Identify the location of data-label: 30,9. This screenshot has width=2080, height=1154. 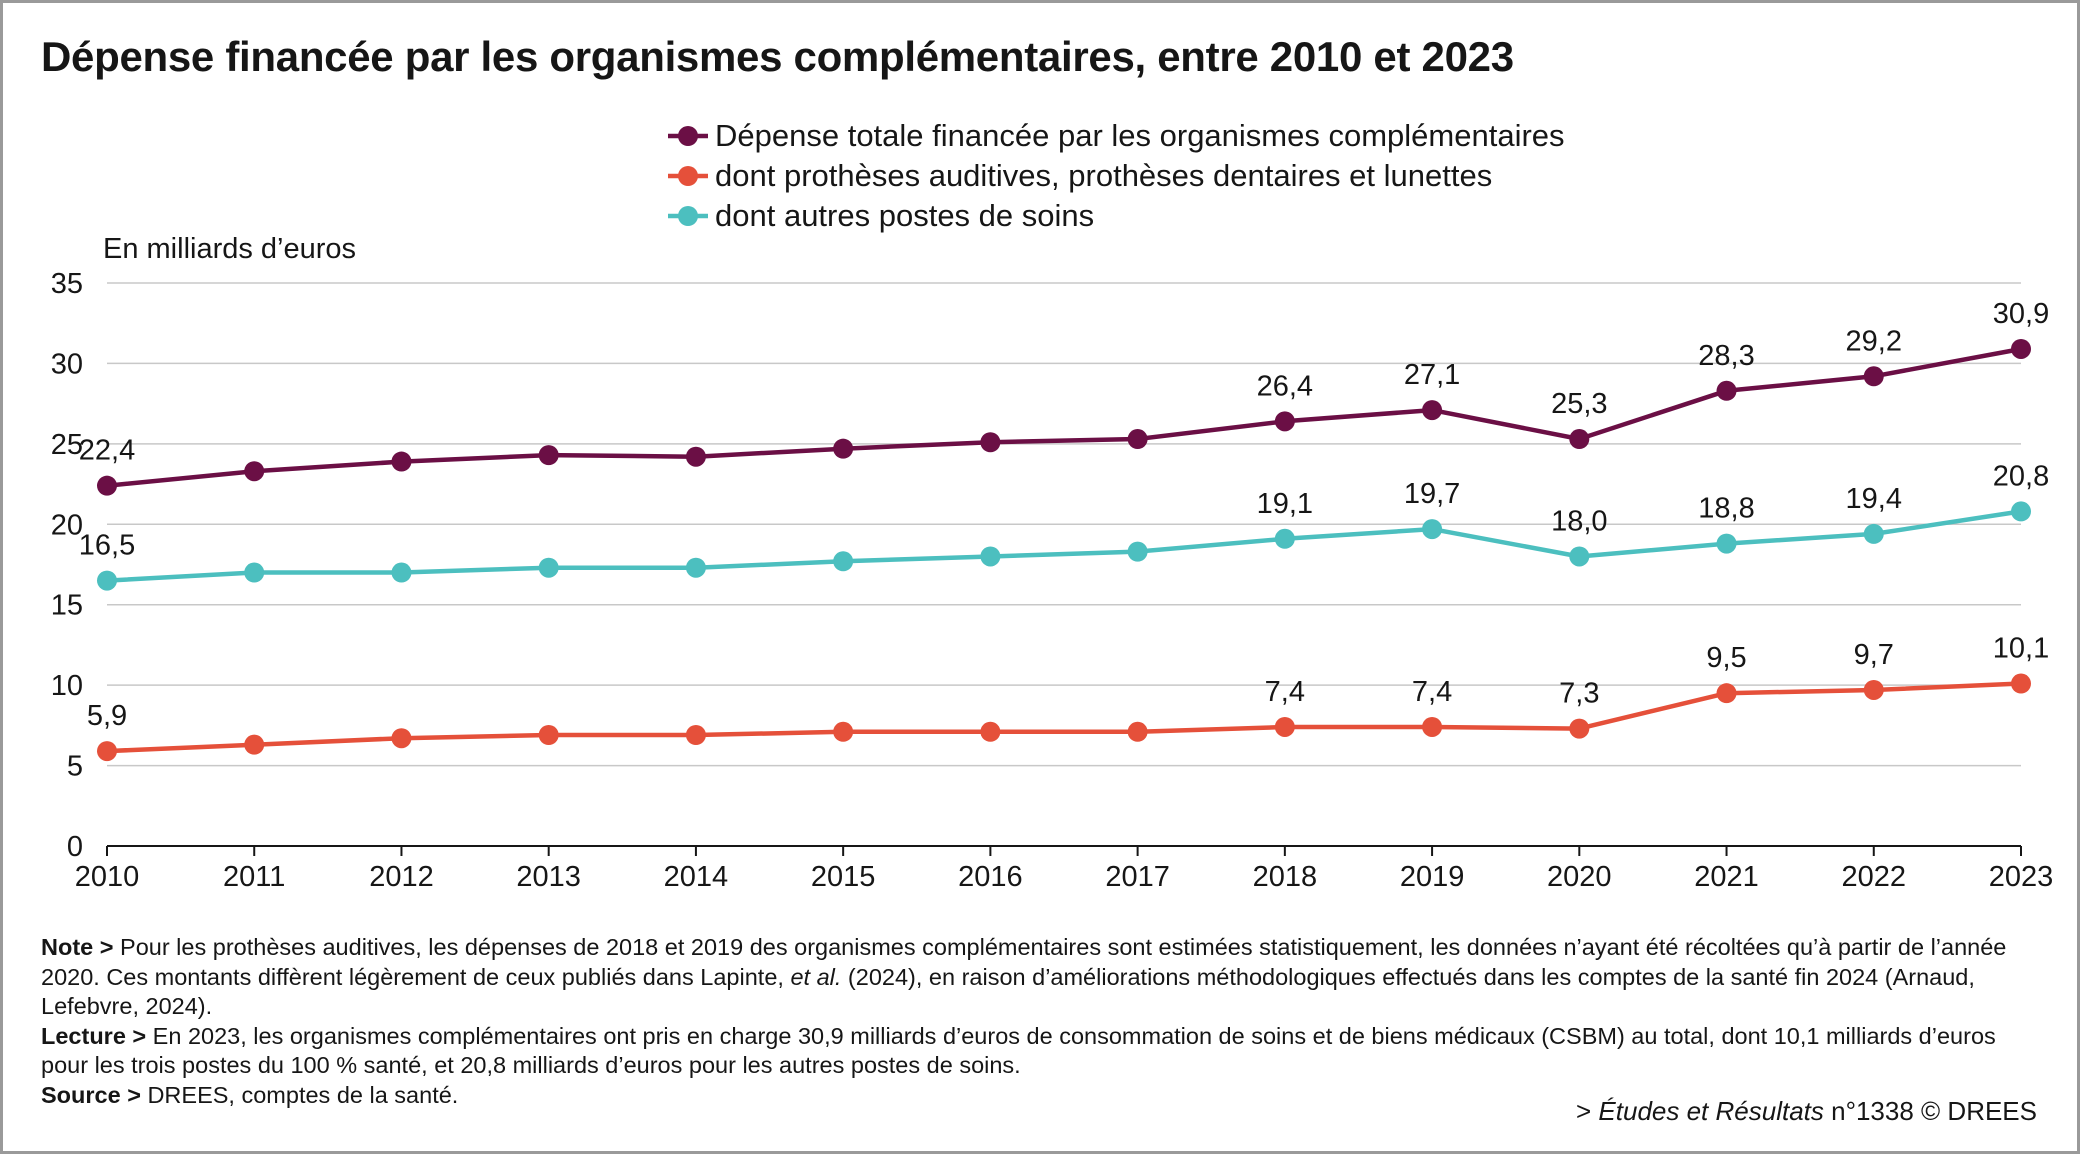
(2021, 314).